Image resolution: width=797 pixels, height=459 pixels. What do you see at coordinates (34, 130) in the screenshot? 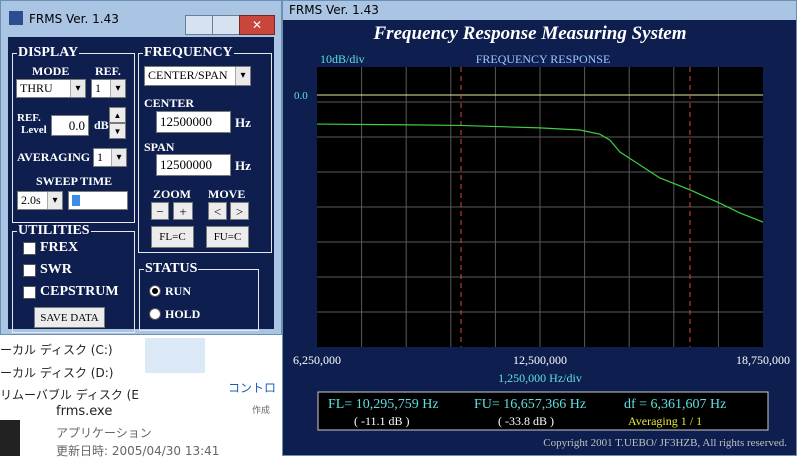
I see `label: Level` at bounding box center [34, 130].